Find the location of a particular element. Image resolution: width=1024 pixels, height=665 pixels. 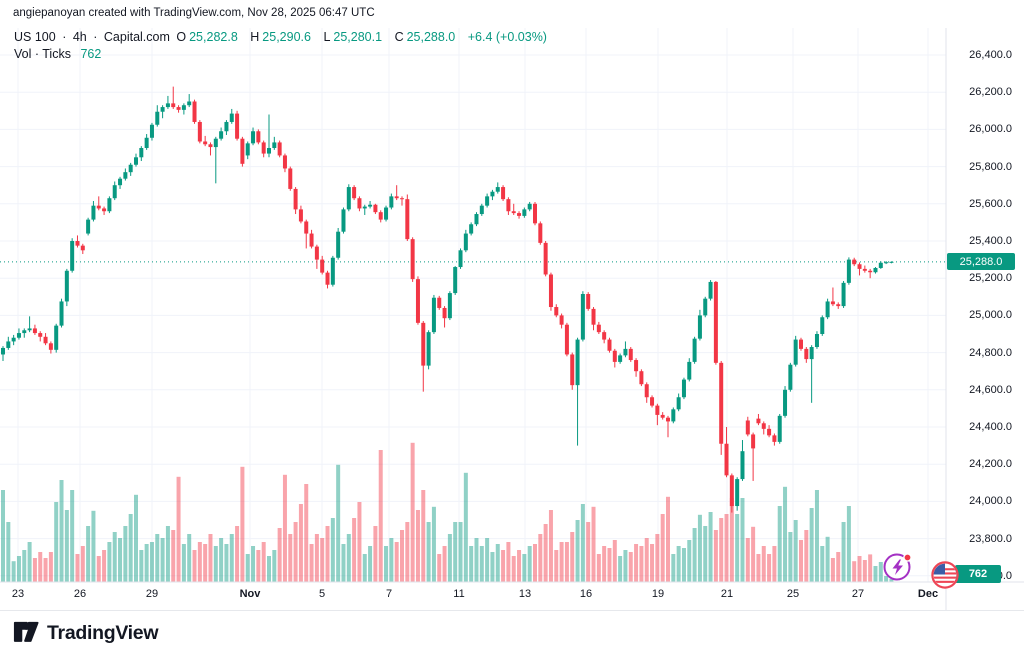

price-axis-label: 26,400.0 is located at coordinates (990, 55).